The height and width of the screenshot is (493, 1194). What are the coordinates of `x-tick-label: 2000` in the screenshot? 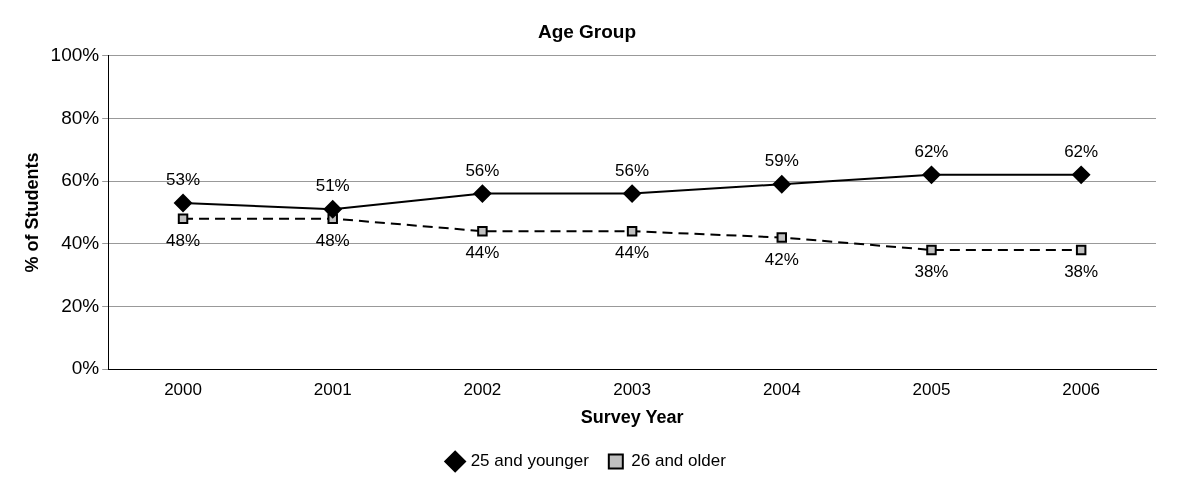 It's located at (183, 389).